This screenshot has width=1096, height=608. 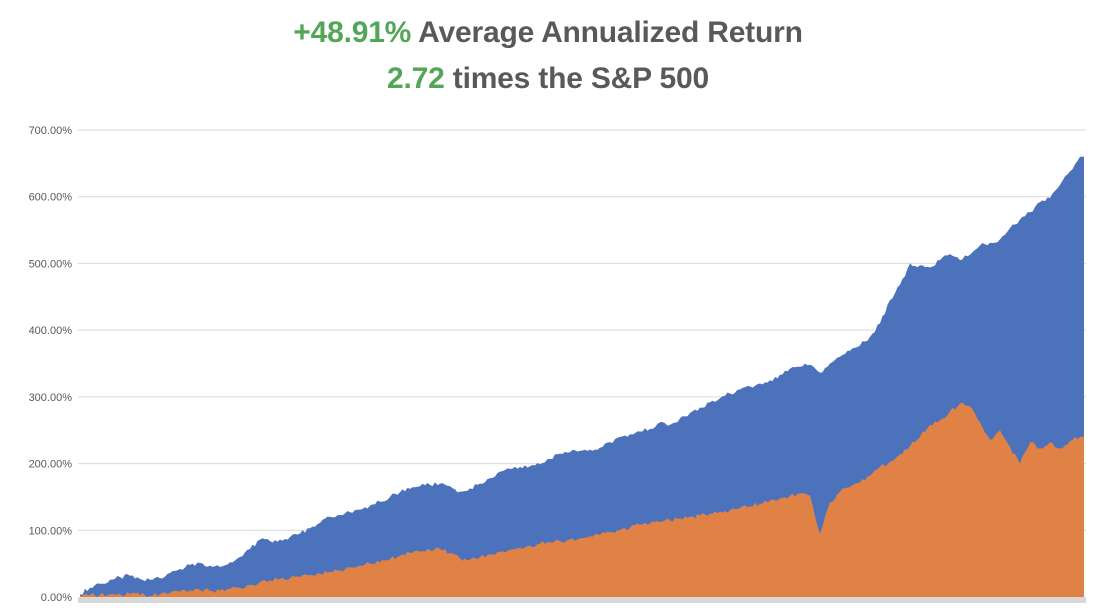 What do you see at coordinates (582, 600) in the screenshot?
I see `x-axis-line` at bounding box center [582, 600].